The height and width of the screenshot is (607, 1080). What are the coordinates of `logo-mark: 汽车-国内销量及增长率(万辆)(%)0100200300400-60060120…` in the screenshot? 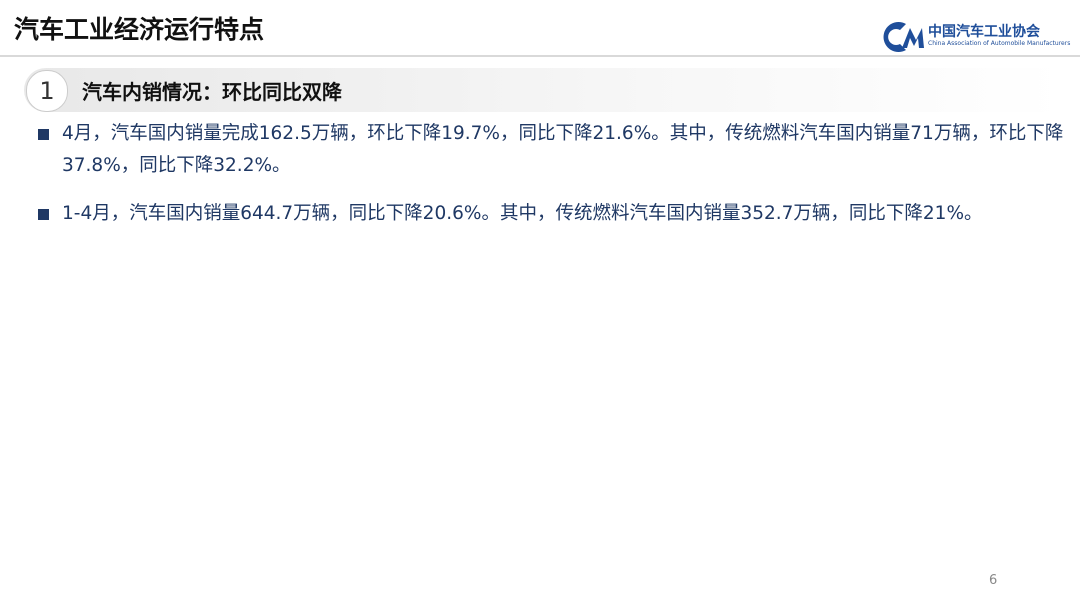 It's located at (903, 37).